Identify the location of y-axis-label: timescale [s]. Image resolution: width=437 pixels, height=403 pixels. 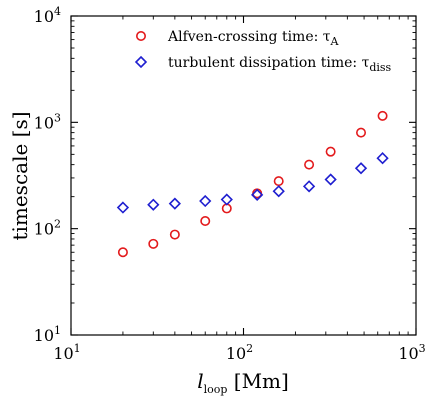
(20, 175).